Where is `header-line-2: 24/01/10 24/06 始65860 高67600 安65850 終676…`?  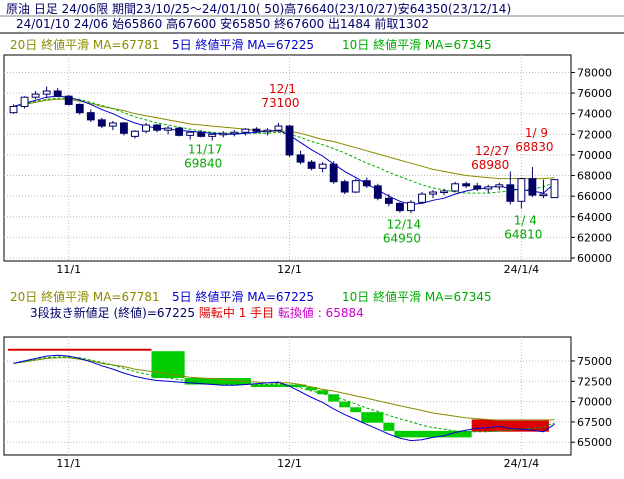 header-line-2: 24/01/10 24/06 始65860 高67600 安65850 終676… is located at coordinates (222, 23).